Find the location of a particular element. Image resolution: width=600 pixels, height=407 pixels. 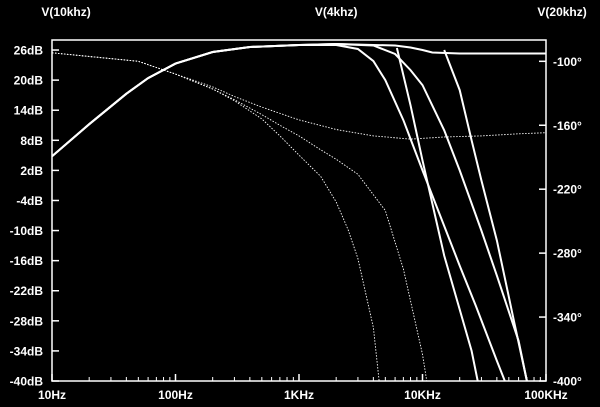

legend-label: V(4khz) is located at coordinates (336, 12).